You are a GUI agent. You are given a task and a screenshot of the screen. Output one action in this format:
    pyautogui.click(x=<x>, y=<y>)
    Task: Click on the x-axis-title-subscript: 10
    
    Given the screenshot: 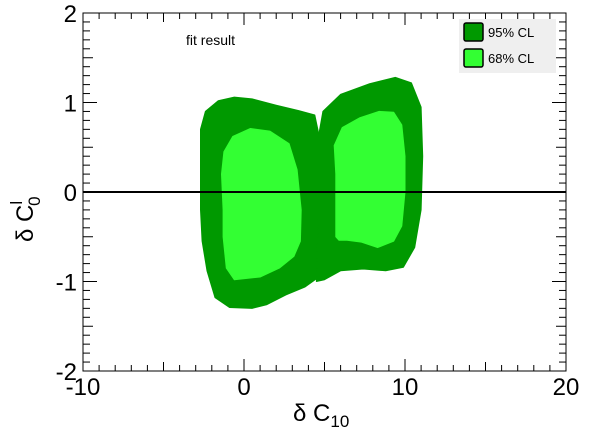 What is the action you would take?
    pyautogui.click(x=339, y=421)
    